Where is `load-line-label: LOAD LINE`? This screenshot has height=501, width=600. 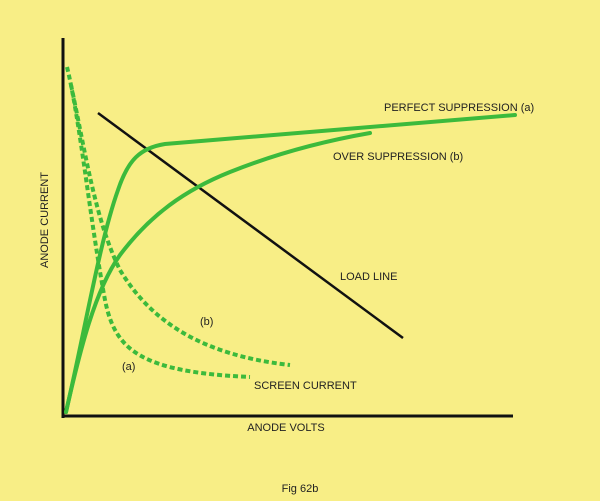
load-line-label: LOAD LINE is located at coordinates (368, 277).